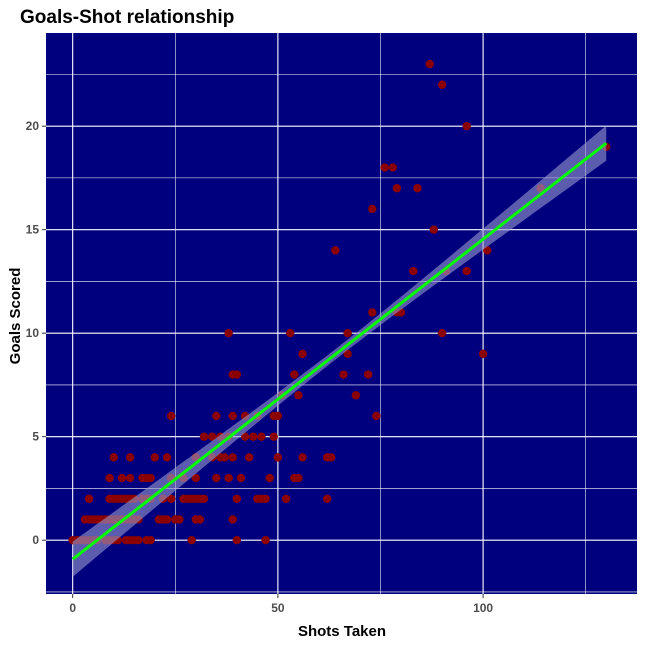 The image size is (645, 645). I want to click on chart-title: Goals-Shot relationship, so click(127, 17).